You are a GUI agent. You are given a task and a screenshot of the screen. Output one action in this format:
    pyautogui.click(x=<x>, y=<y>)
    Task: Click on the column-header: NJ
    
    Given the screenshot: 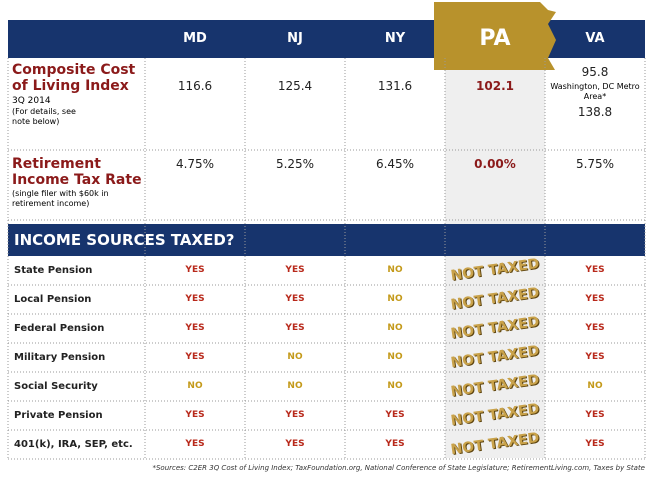 What is the action you would take?
    pyautogui.click(x=295, y=38)
    